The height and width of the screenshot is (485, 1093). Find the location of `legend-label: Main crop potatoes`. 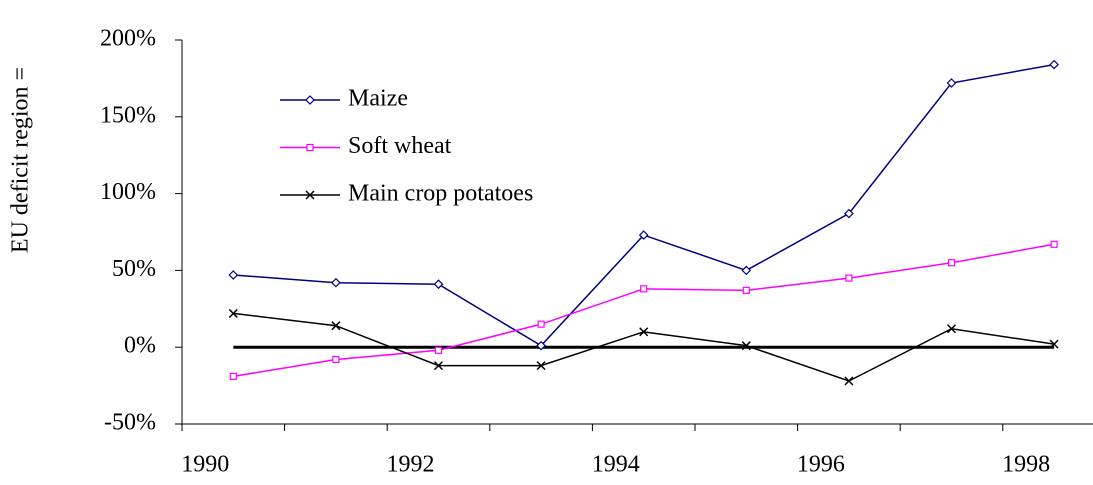

legend-label: Main crop potatoes is located at coordinates (440, 194).